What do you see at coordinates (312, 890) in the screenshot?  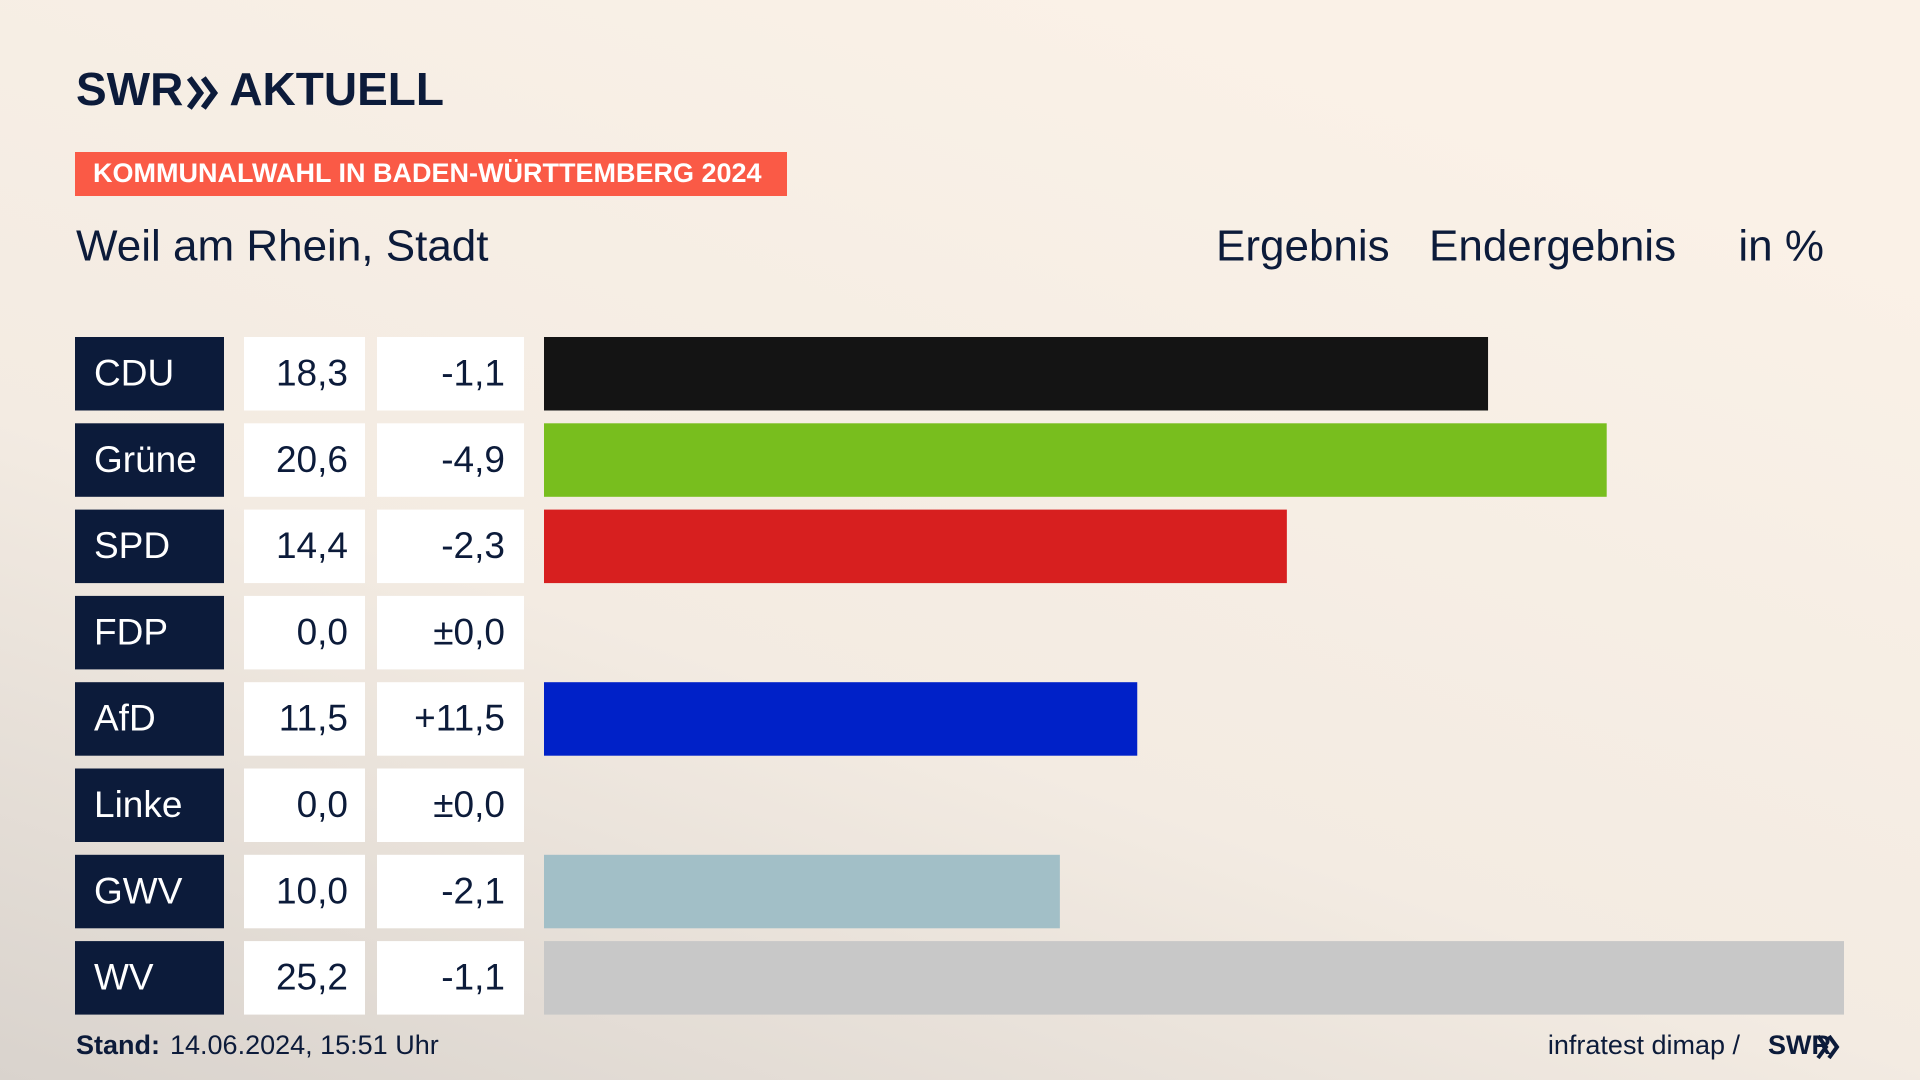 I see `value-label: 10,0` at bounding box center [312, 890].